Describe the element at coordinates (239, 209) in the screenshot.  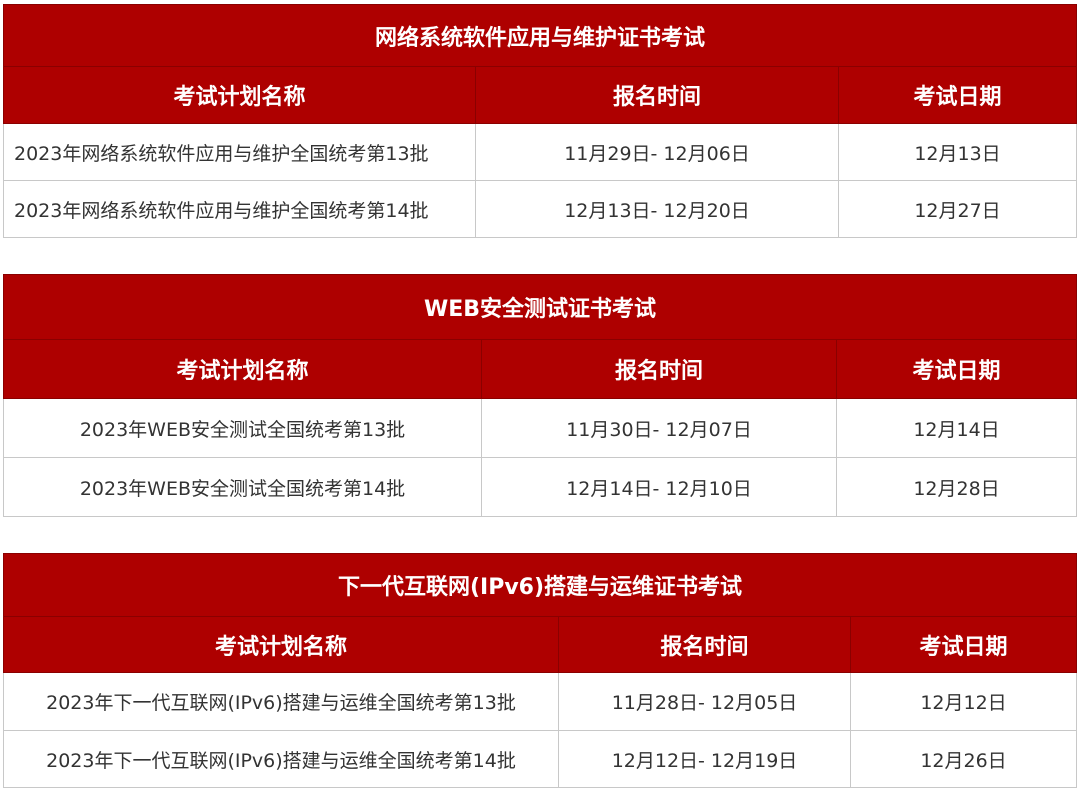
I see `plan-name-cell: 2023年网络系统软件应用与维护全国统考第14批` at that location.